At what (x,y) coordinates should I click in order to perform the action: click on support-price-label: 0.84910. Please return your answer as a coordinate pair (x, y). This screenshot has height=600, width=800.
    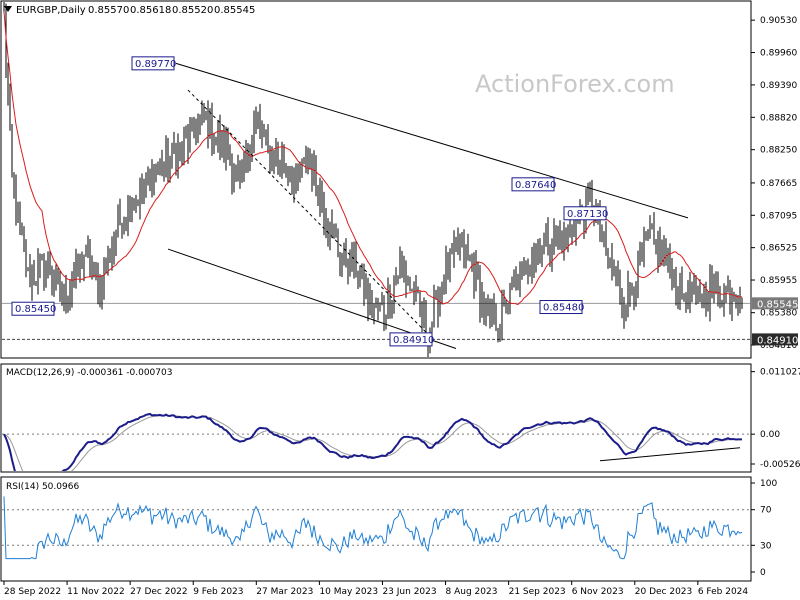
    Looking at the image, I should click on (777, 340).